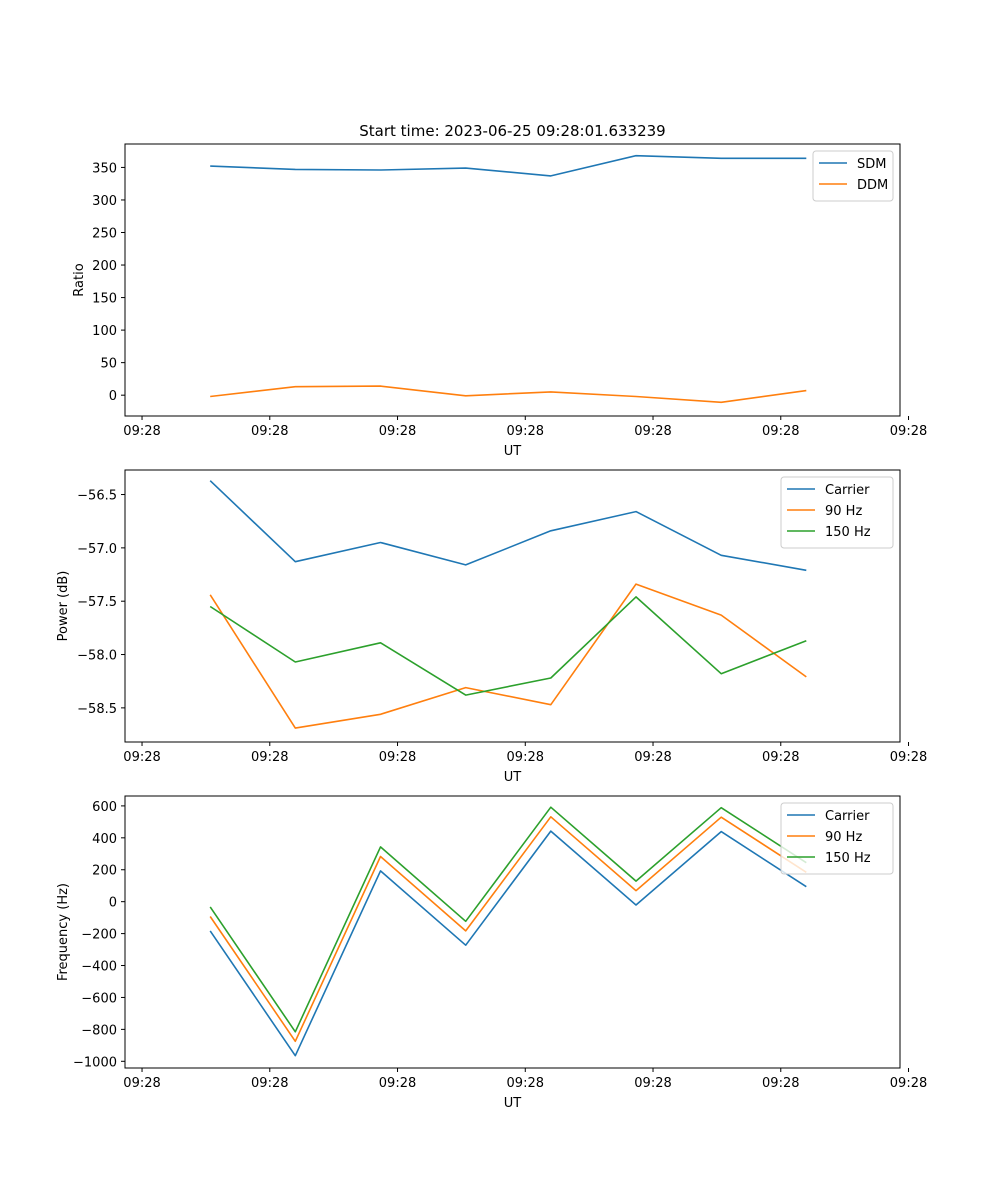 The height and width of the screenshot is (1200, 1000). What do you see at coordinates (99, 1030) in the screenshot?
I see `y-tick-label: −800` at bounding box center [99, 1030].